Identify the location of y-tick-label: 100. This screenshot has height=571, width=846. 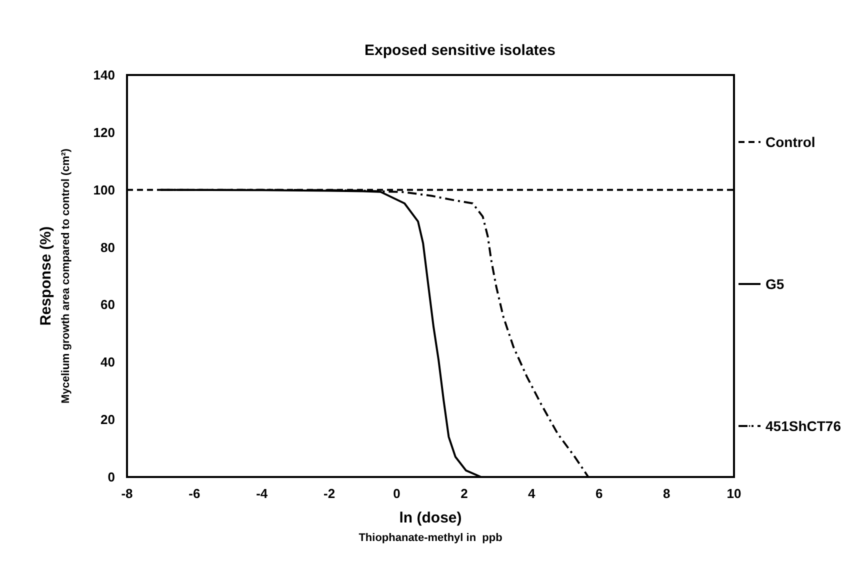
(104, 190).